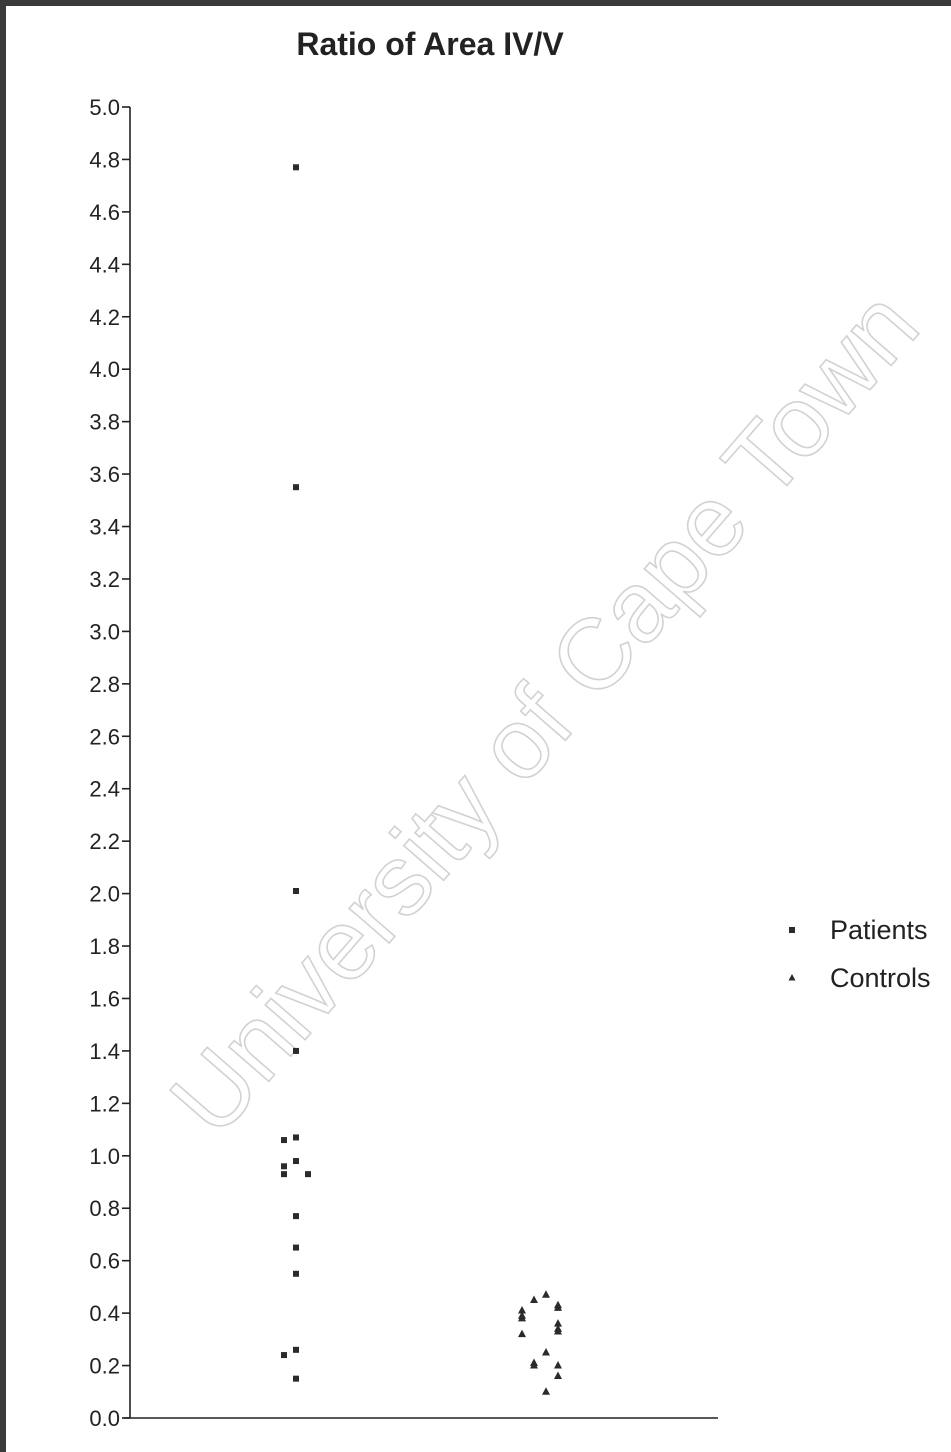 The image size is (951, 1452). I want to click on legend-label: Patients, so click(879, 930).